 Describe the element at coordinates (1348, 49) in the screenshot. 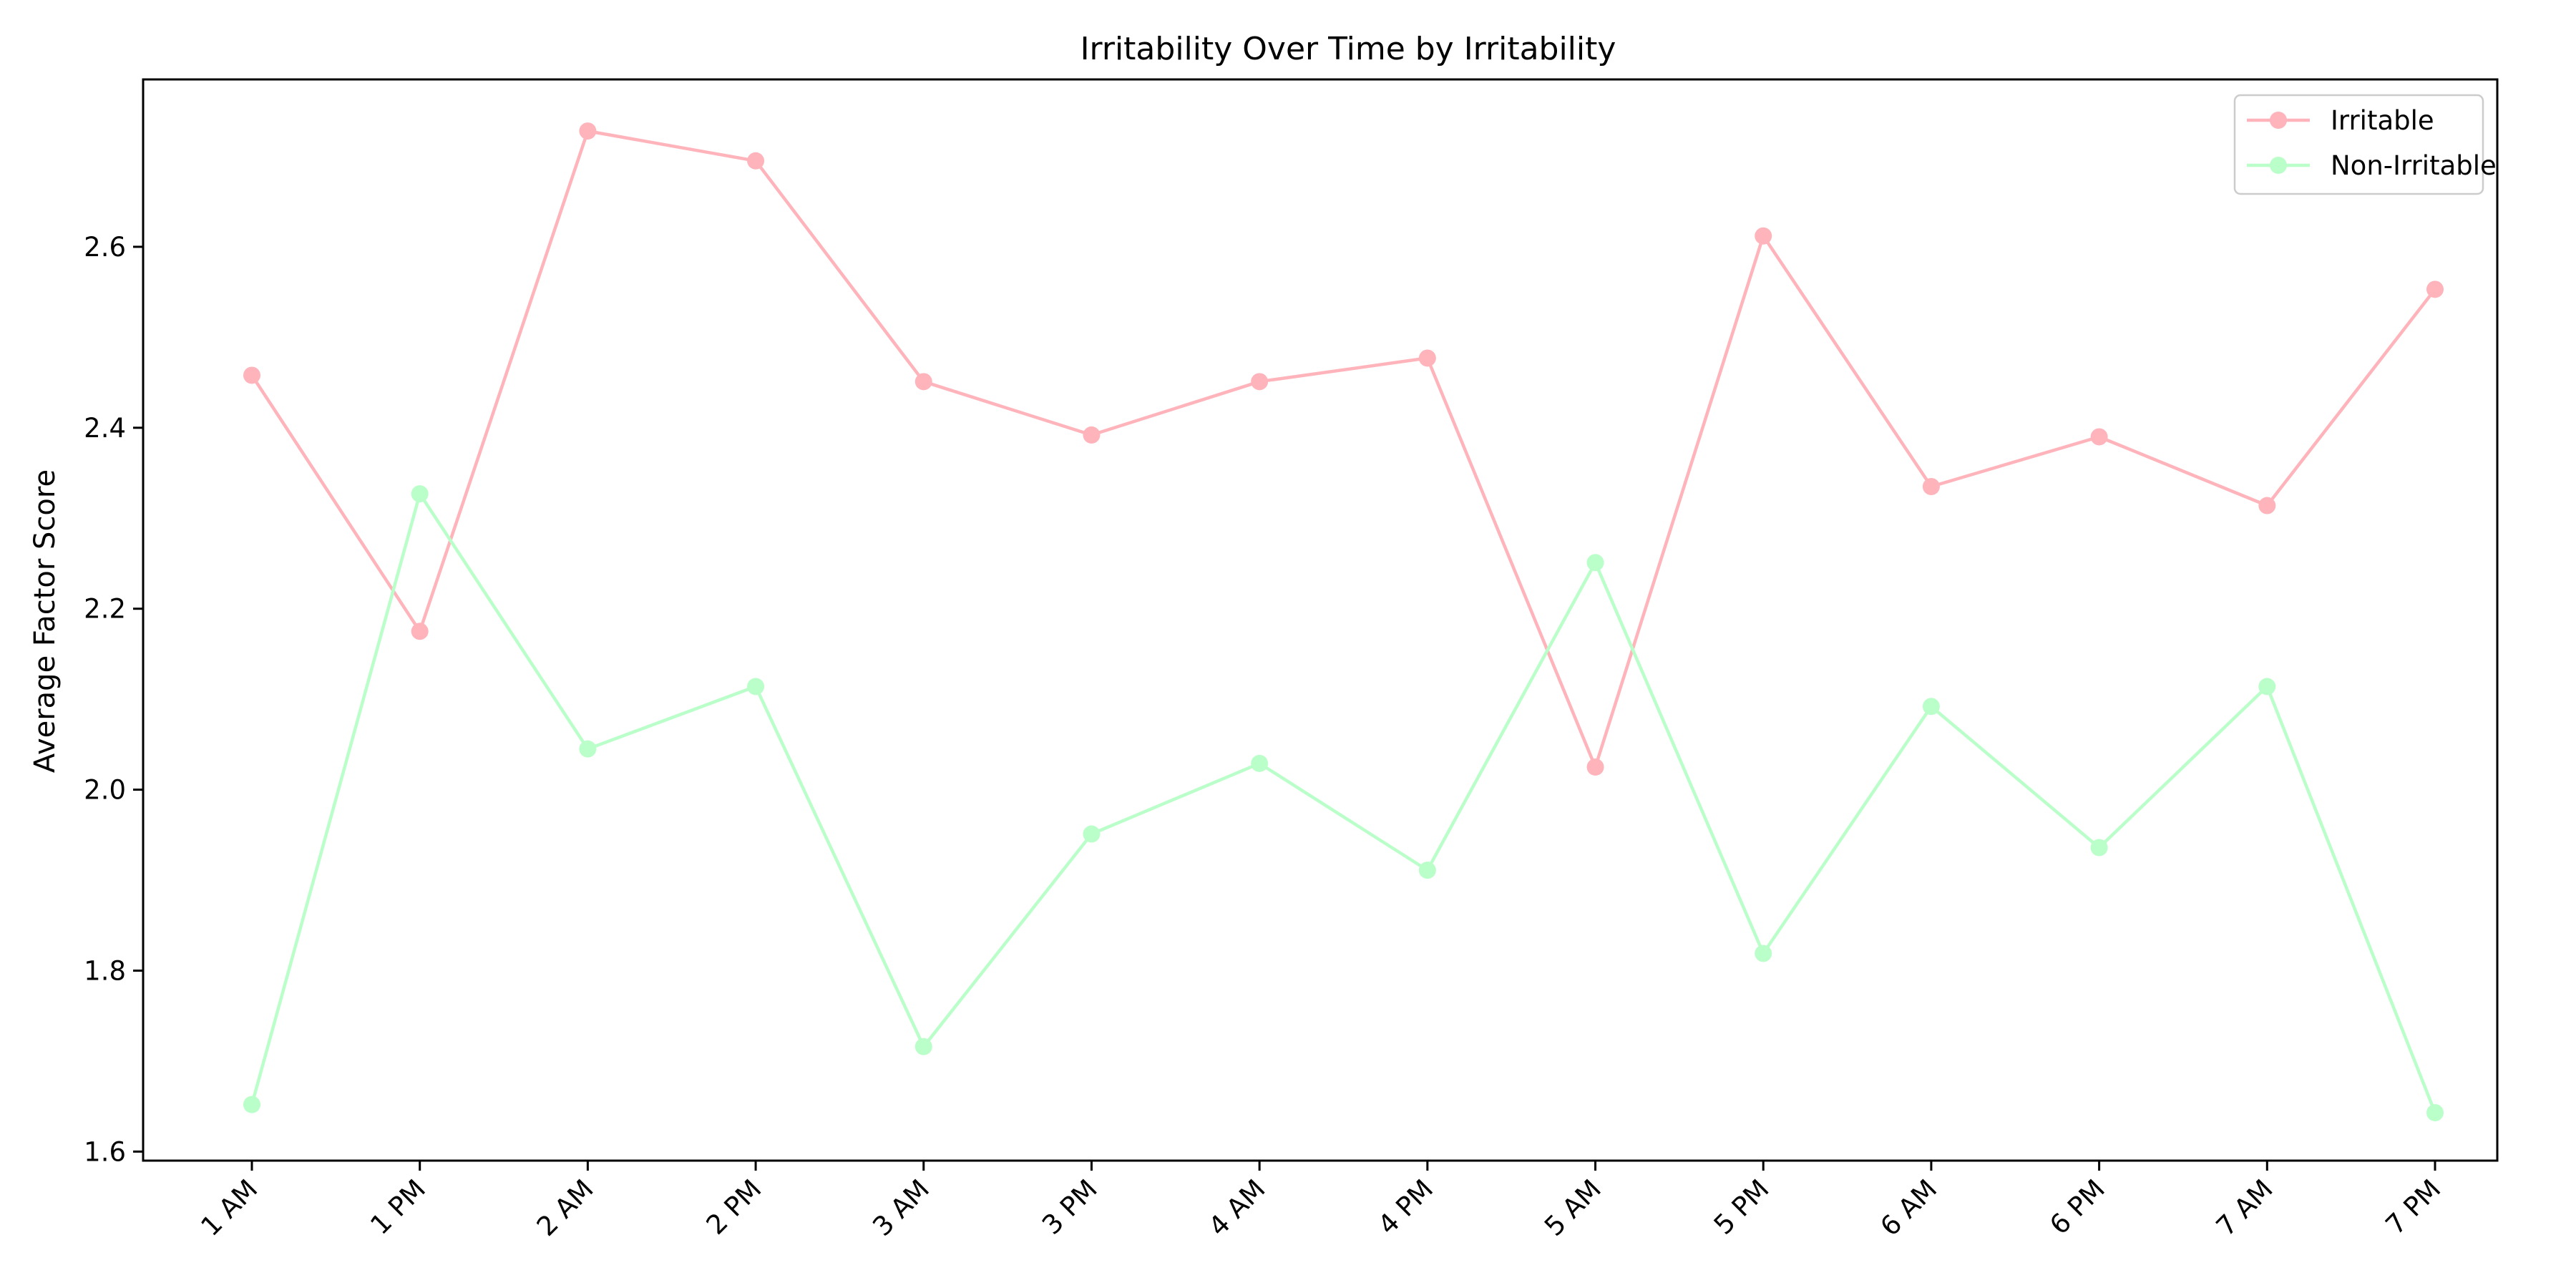

I see `chart-title: Irritability Over Time by Irritability` at that location.